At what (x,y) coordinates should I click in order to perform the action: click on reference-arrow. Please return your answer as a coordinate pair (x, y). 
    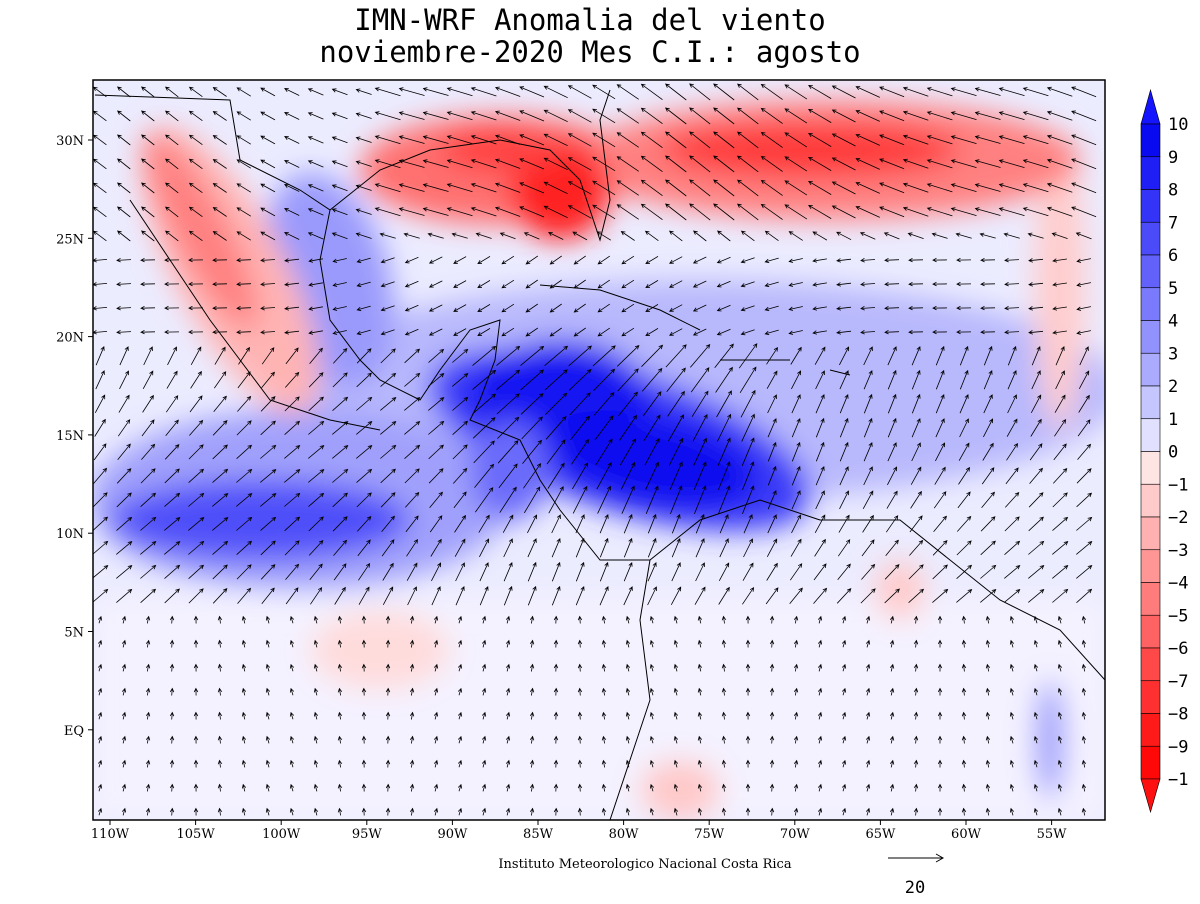
    Looking at the image, I should click on (916, 858).